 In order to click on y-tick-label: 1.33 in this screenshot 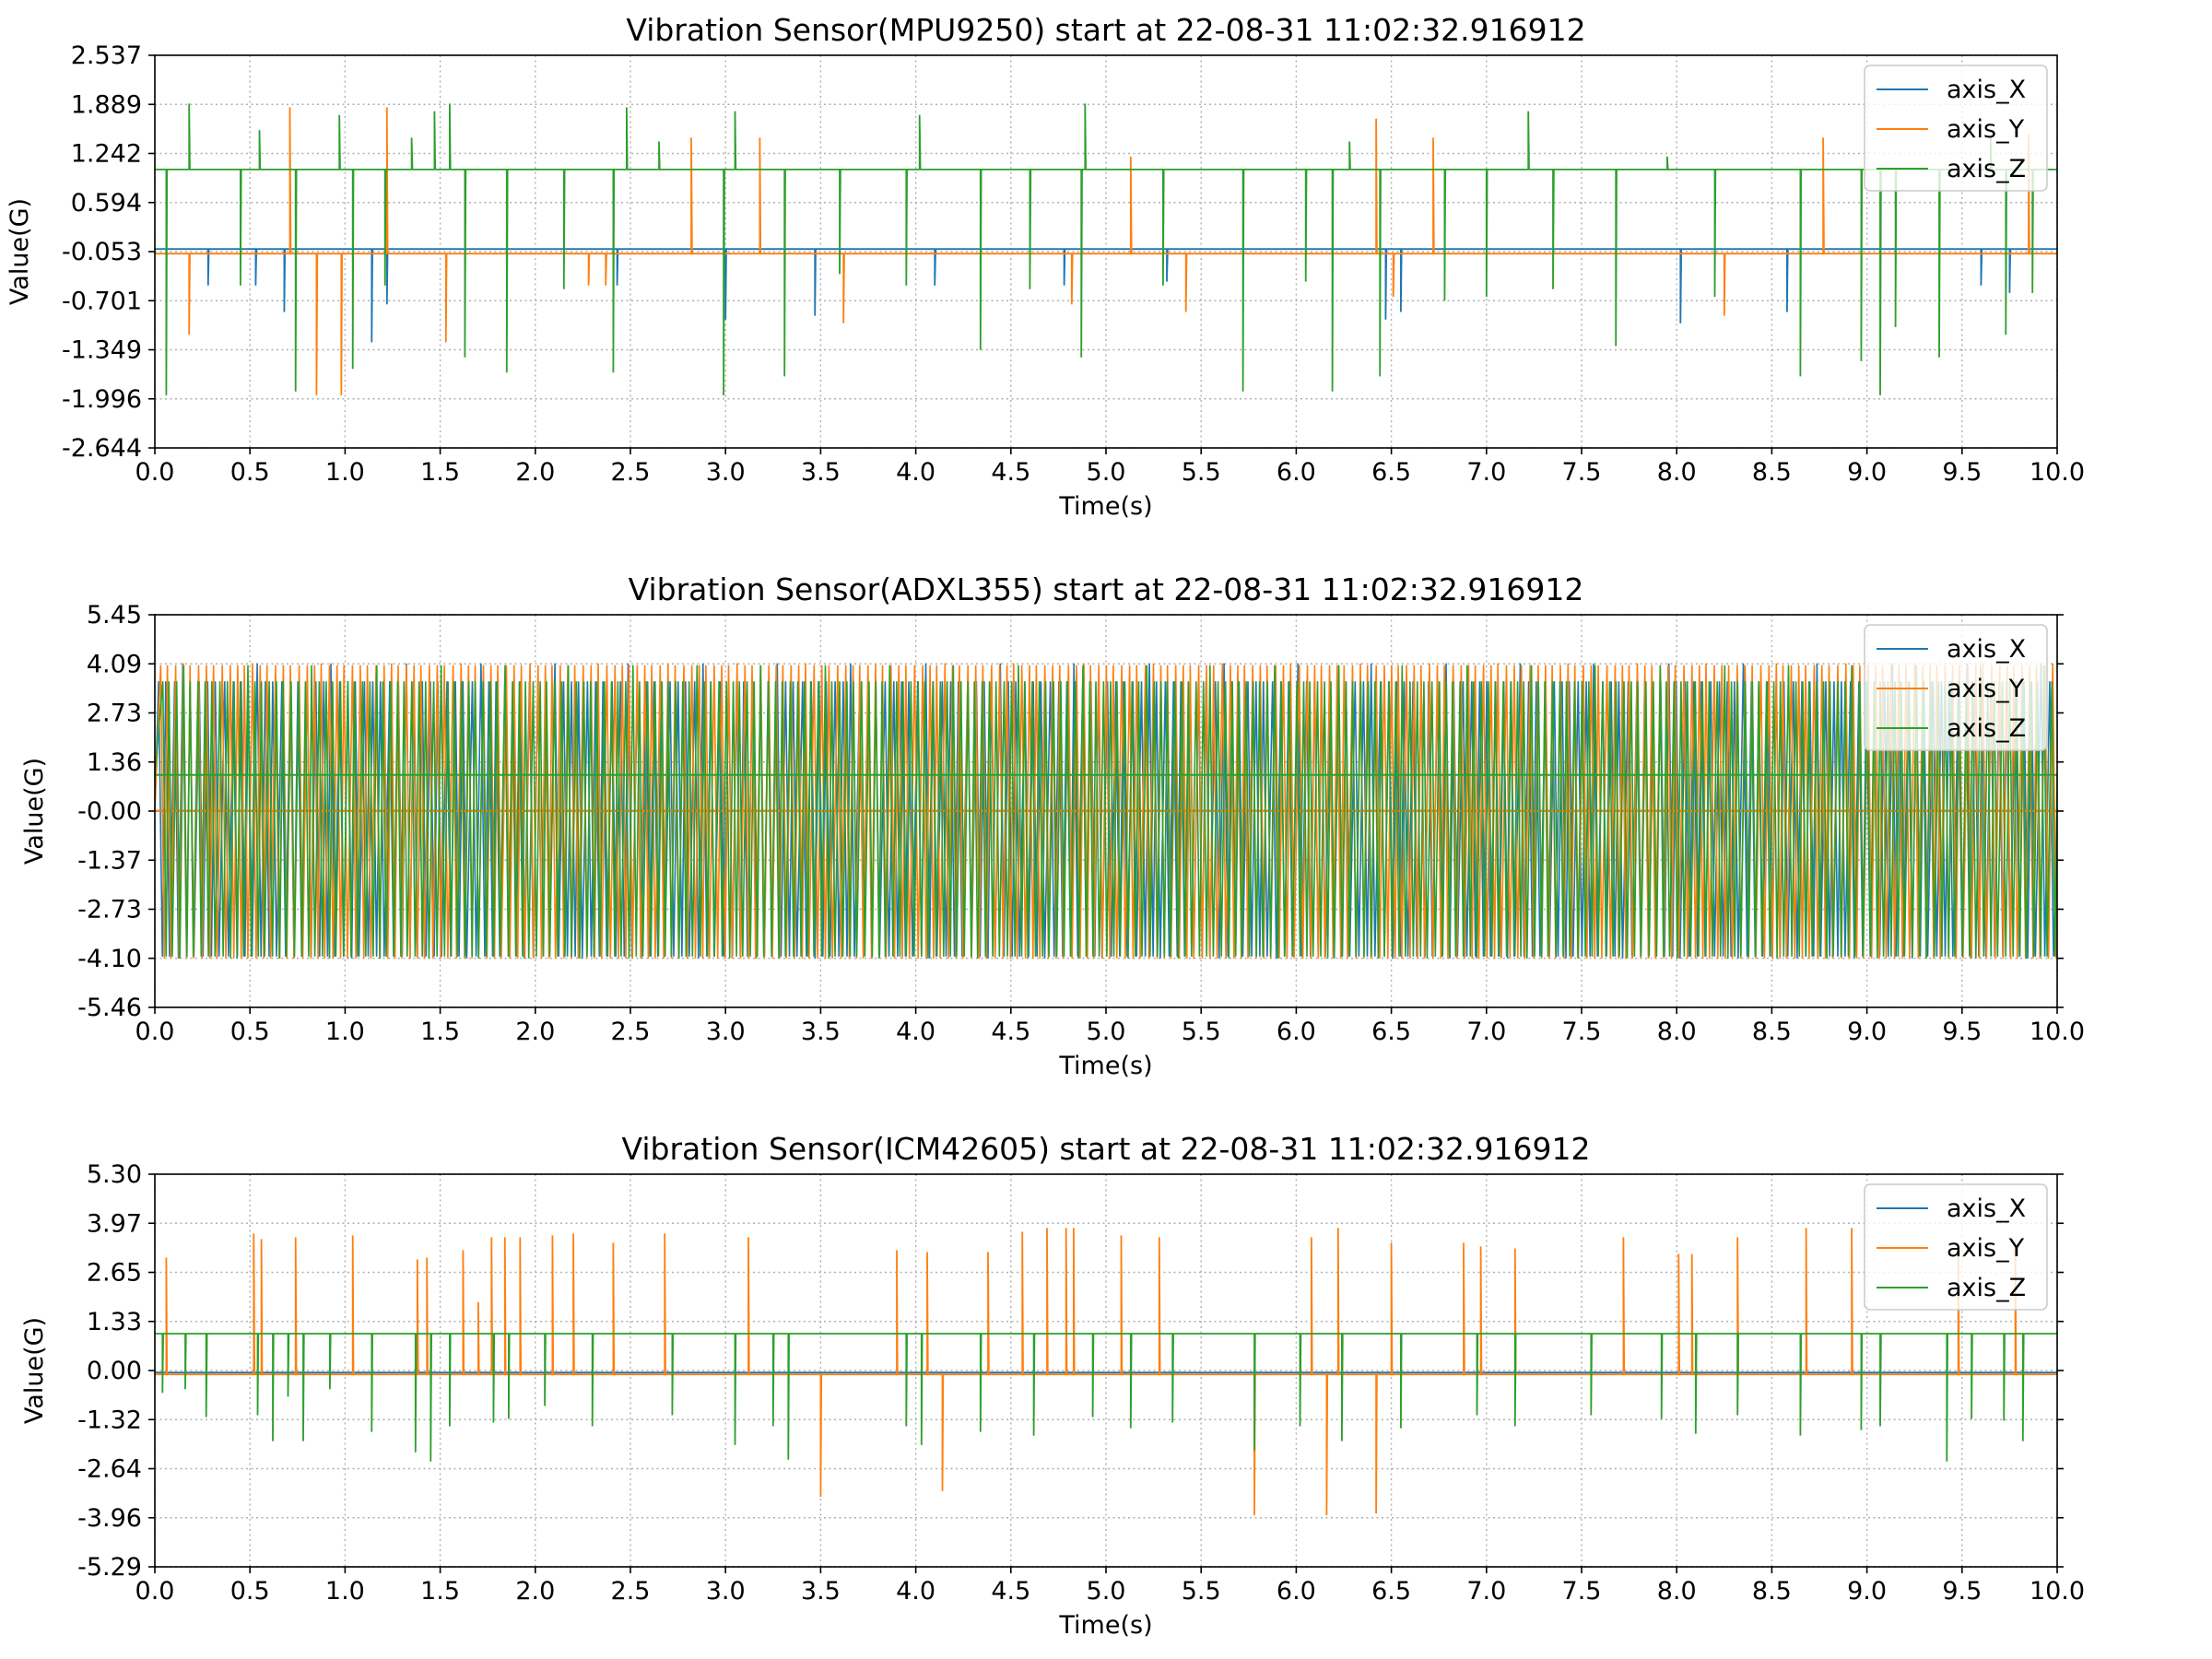, I will do `click(114, 1322)`.